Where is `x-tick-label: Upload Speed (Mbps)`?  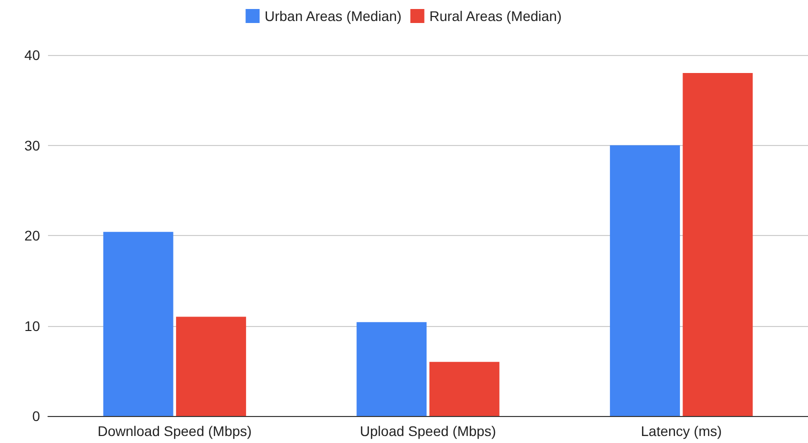 x-tick-label: Upload Speed (Mbps) is located at coordinates (428, 431).